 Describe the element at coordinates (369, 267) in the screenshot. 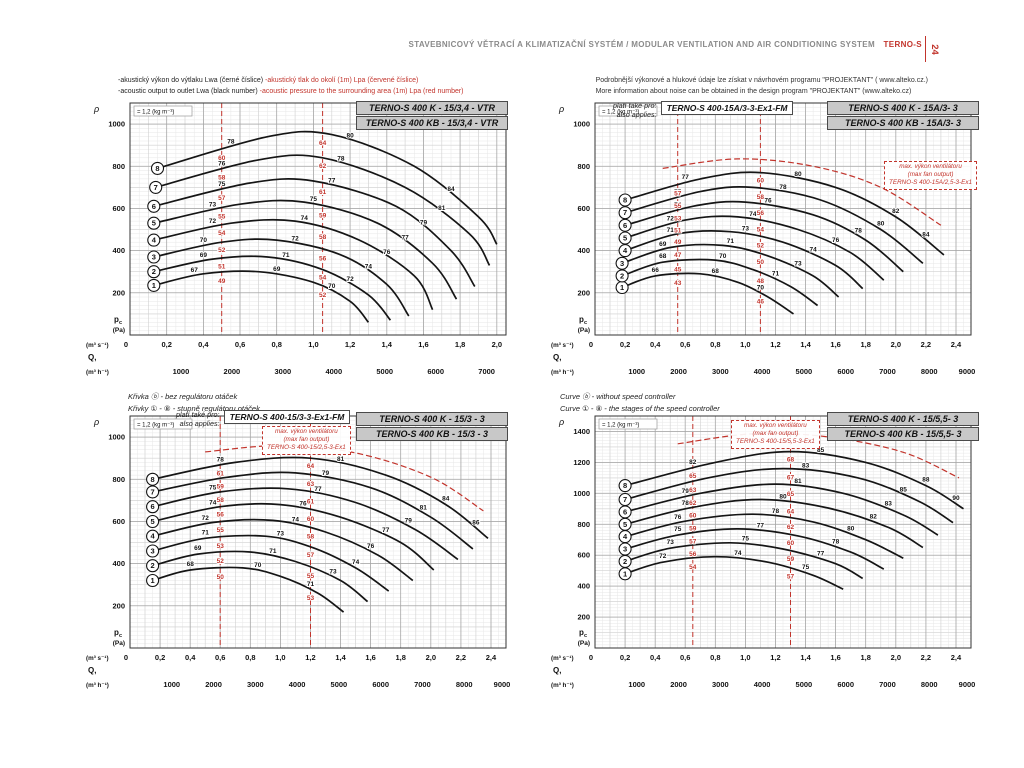

I see `acoustic-output-label: 74` at that location.